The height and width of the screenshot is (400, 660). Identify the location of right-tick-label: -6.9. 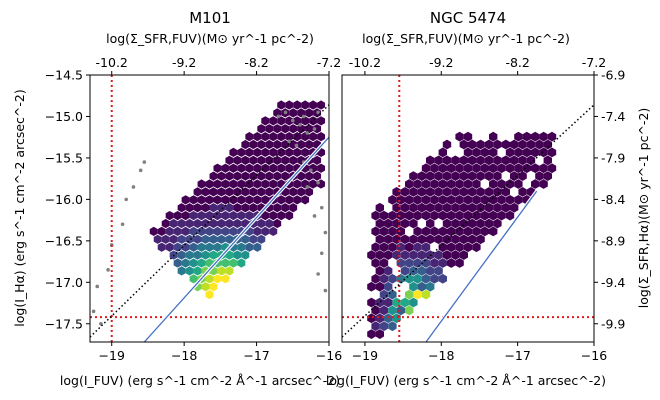
(613, 75).